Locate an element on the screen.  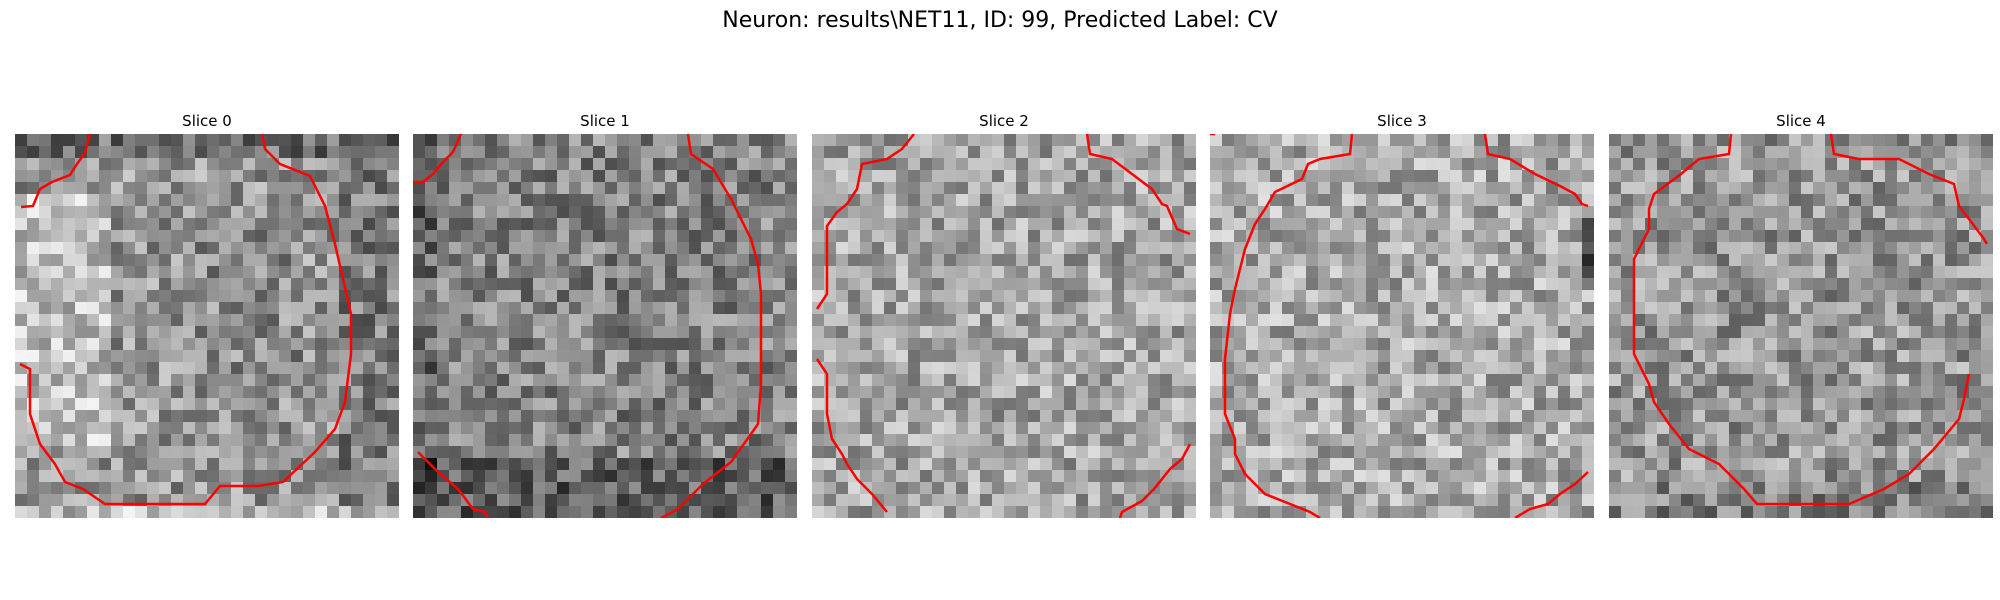
slice-title-1: Slice 1 is located at coordinates (605, 121).